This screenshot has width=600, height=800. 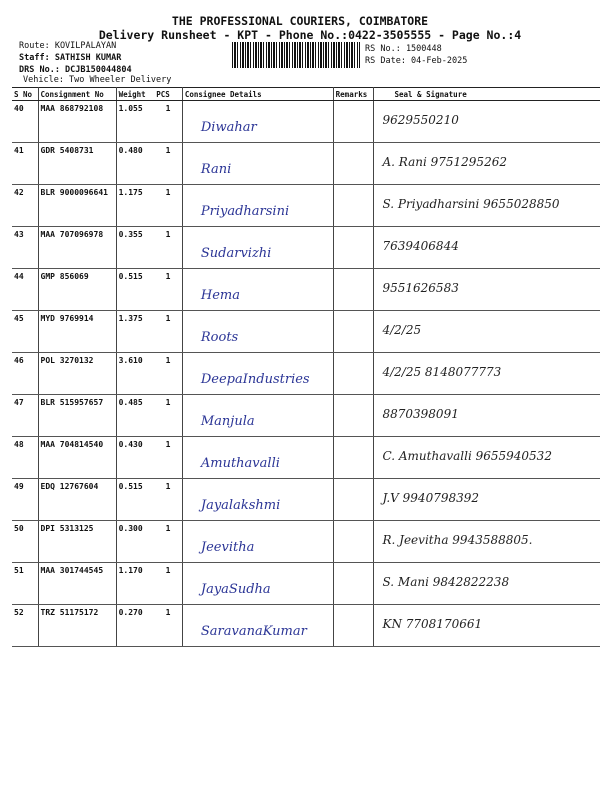 I want to click on handwritten-consignee: Jeevitha, so click(x=227, y=547).